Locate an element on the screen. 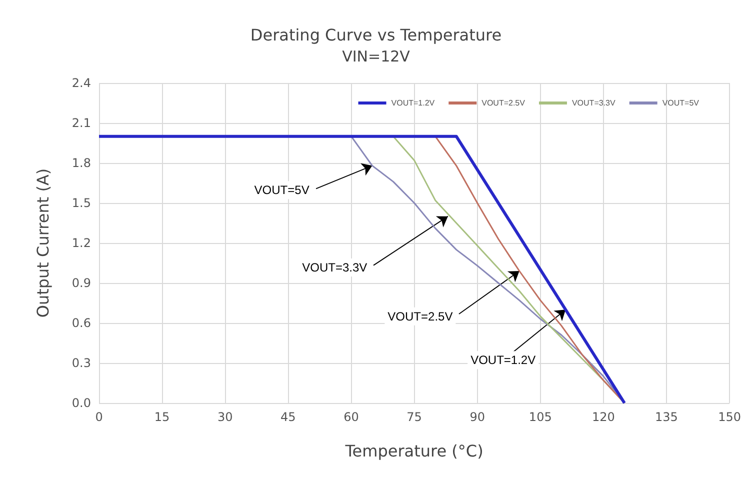 The image size is (752, 487). x-tick-label: 135 is located at coordinates (666, 417).